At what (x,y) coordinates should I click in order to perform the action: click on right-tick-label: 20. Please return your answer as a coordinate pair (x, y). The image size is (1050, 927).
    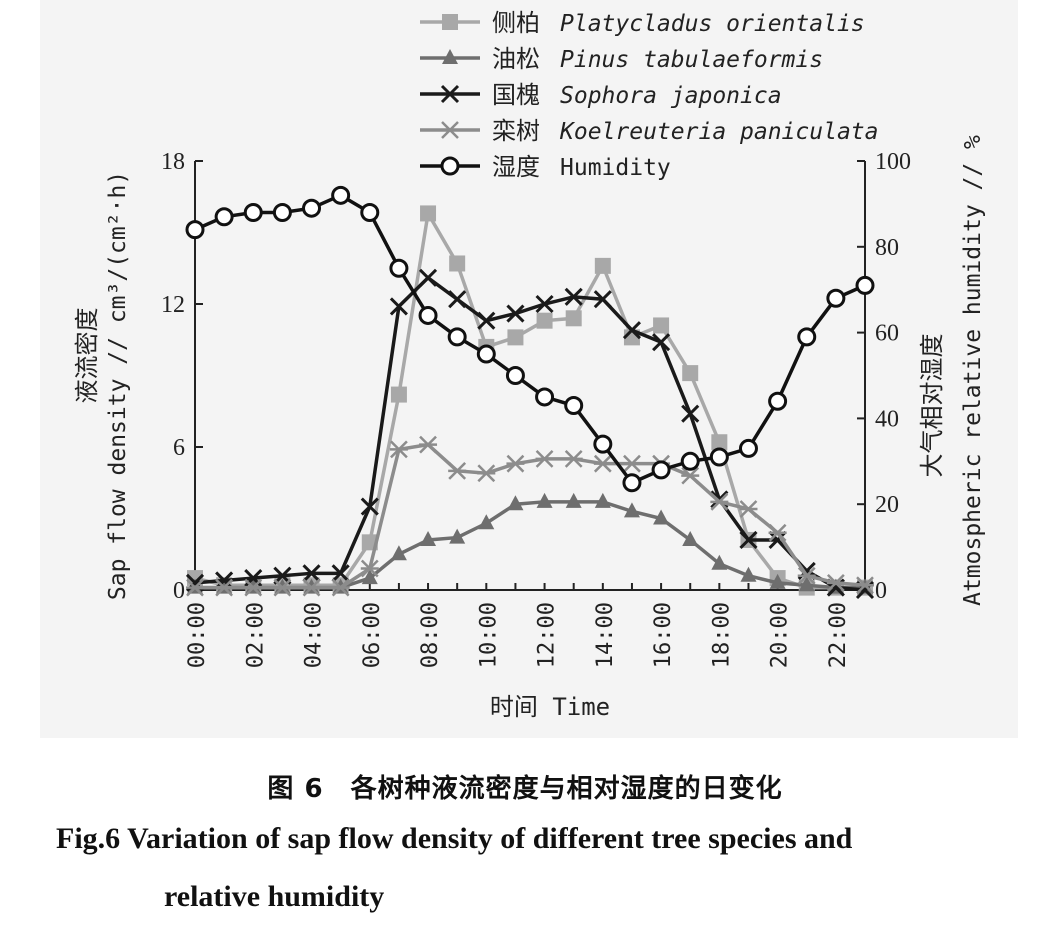
    Looking at the image, I should click on (887, 505).